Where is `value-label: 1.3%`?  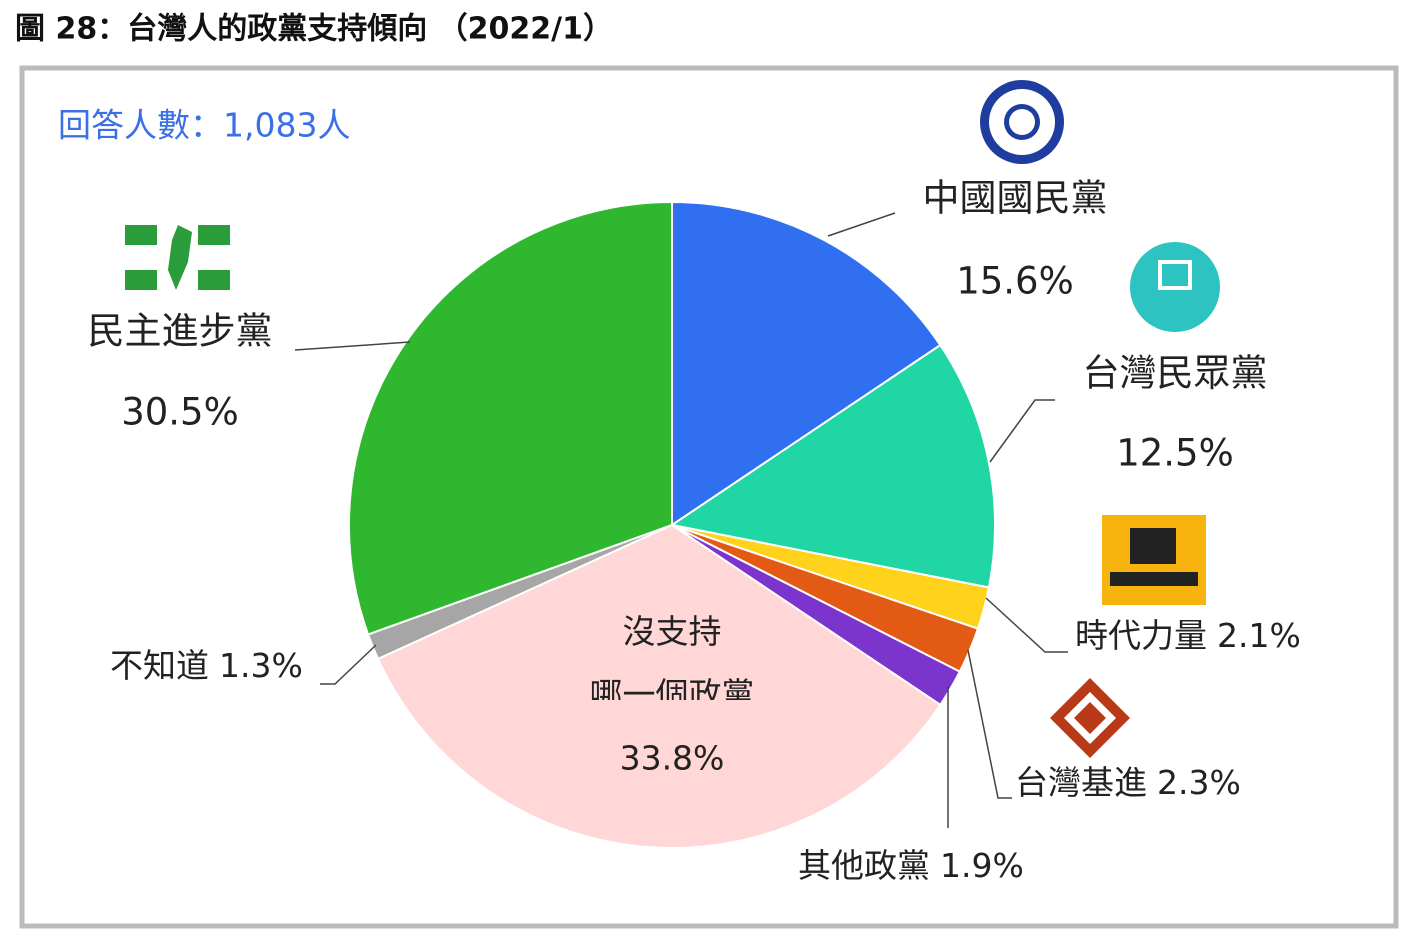 value-label: 1.3% is located at coordinates (261, 665).